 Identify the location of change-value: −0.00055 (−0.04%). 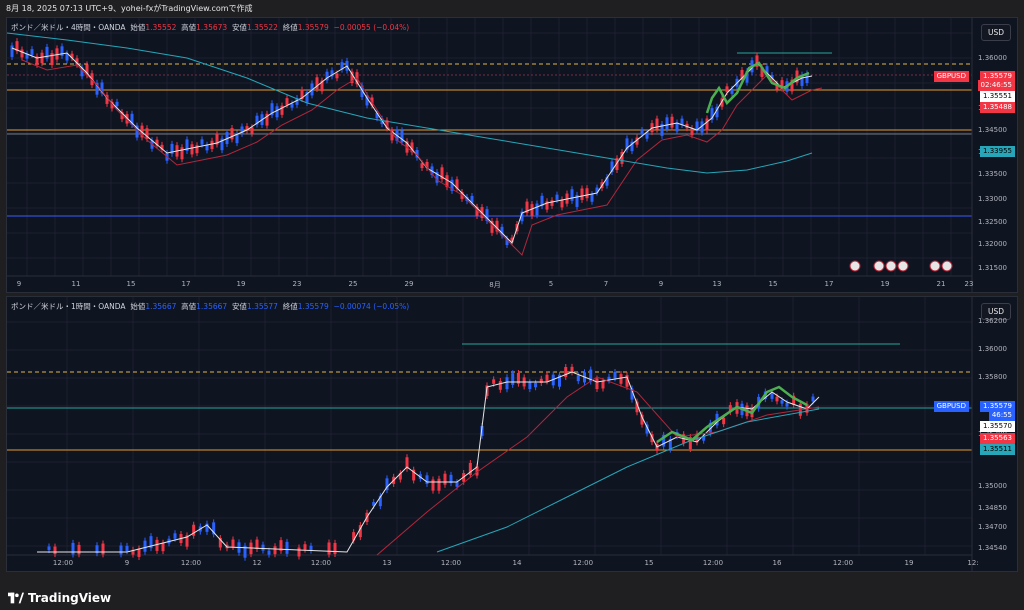
(371, 27).